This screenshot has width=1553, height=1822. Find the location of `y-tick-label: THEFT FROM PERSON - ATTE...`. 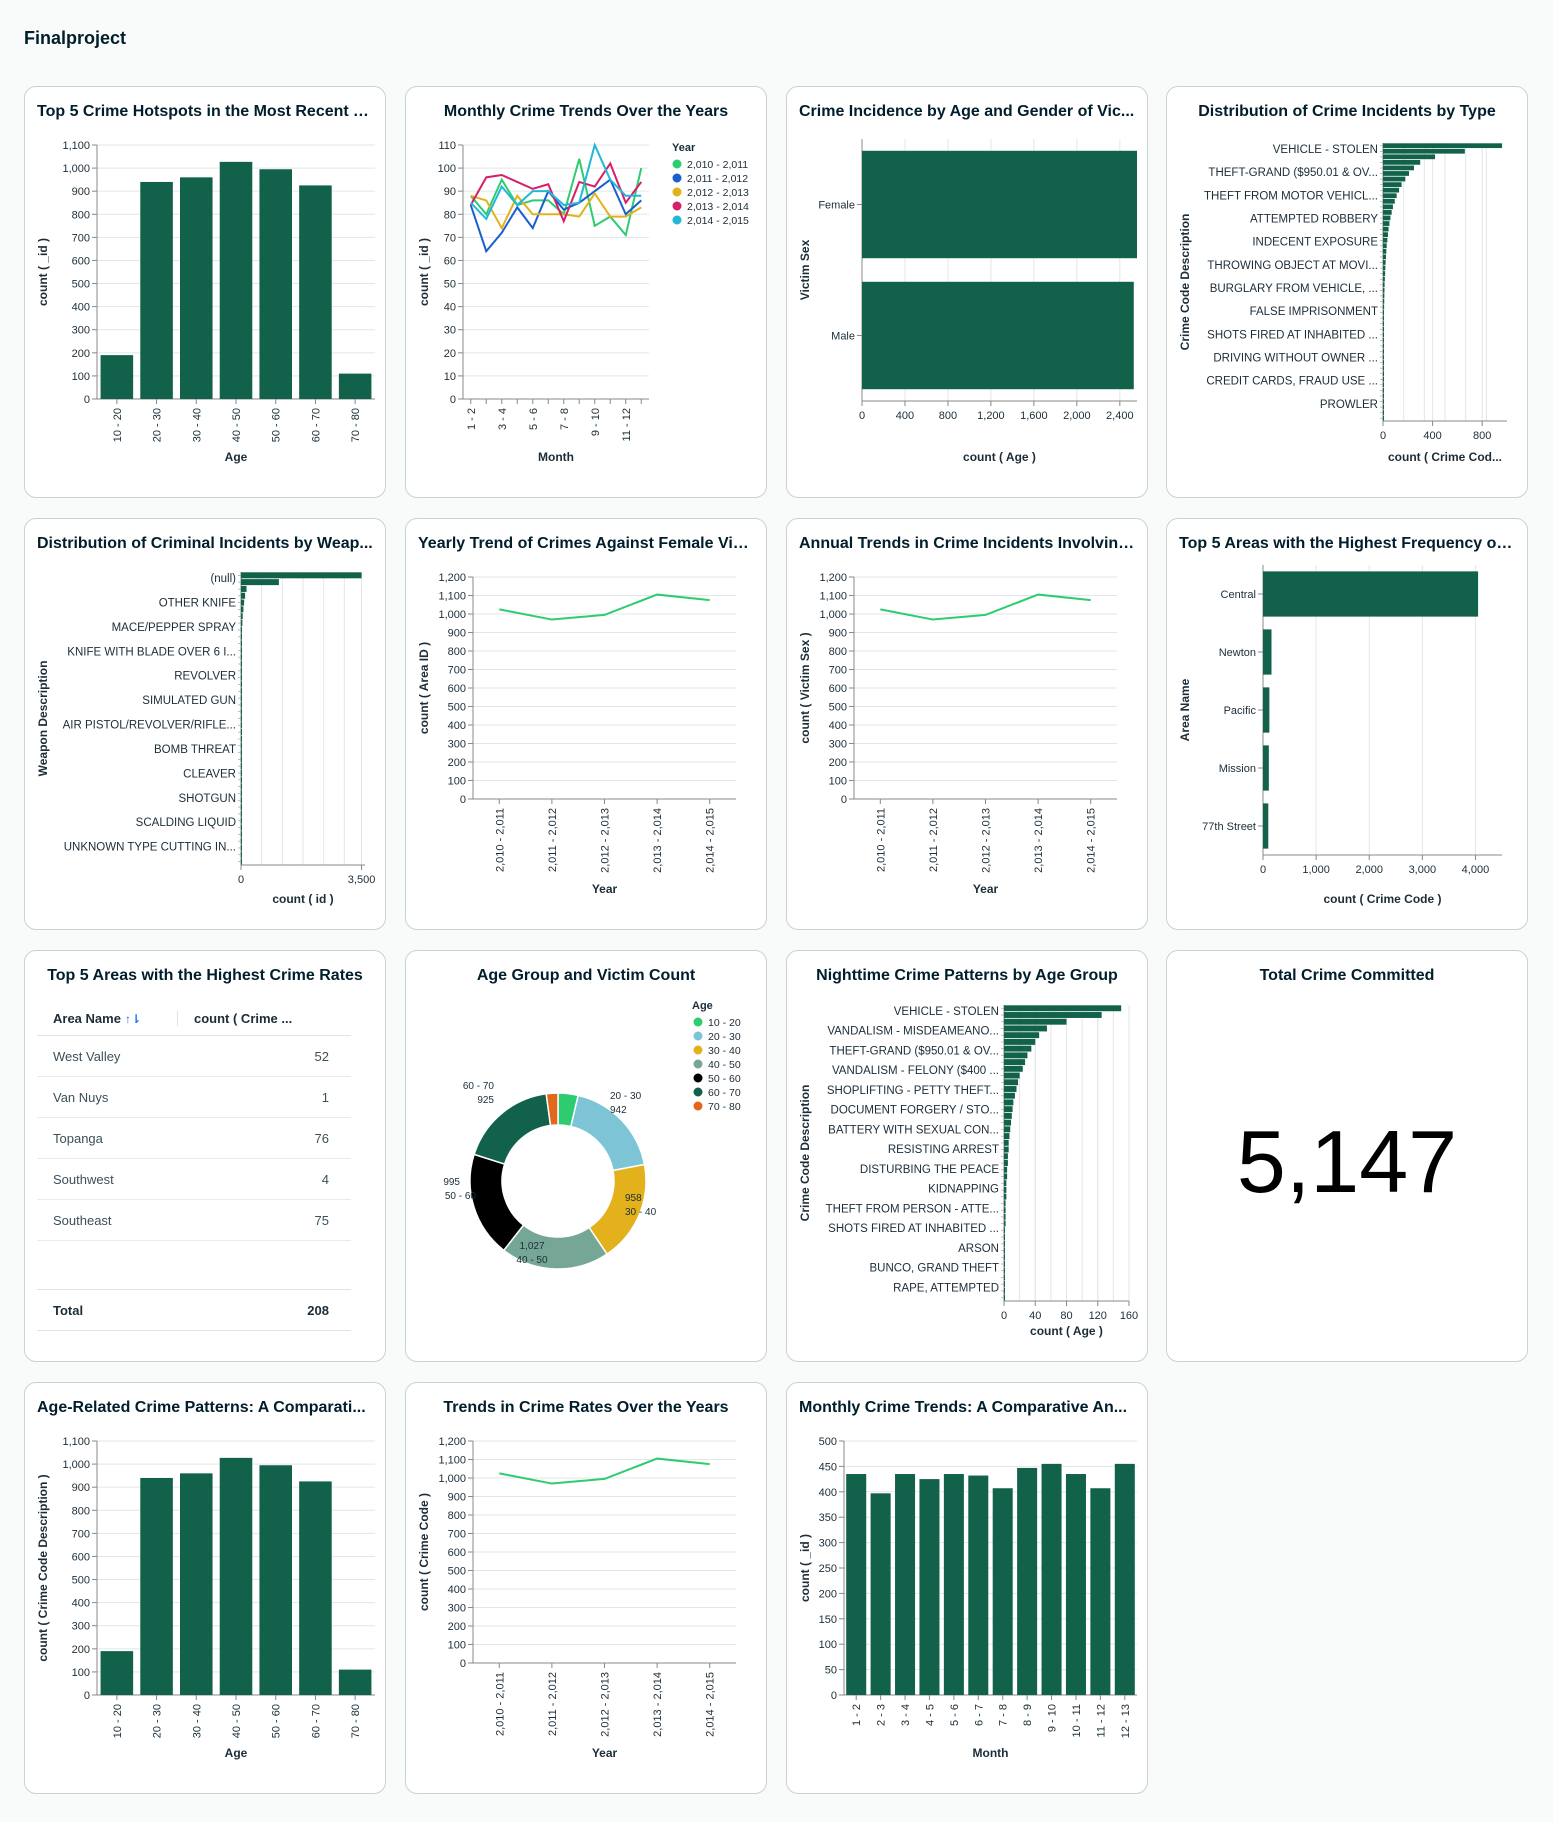

y-tick-label: THEFT FROM PERSON - ATTE... is located at coordinates (912, 1209).